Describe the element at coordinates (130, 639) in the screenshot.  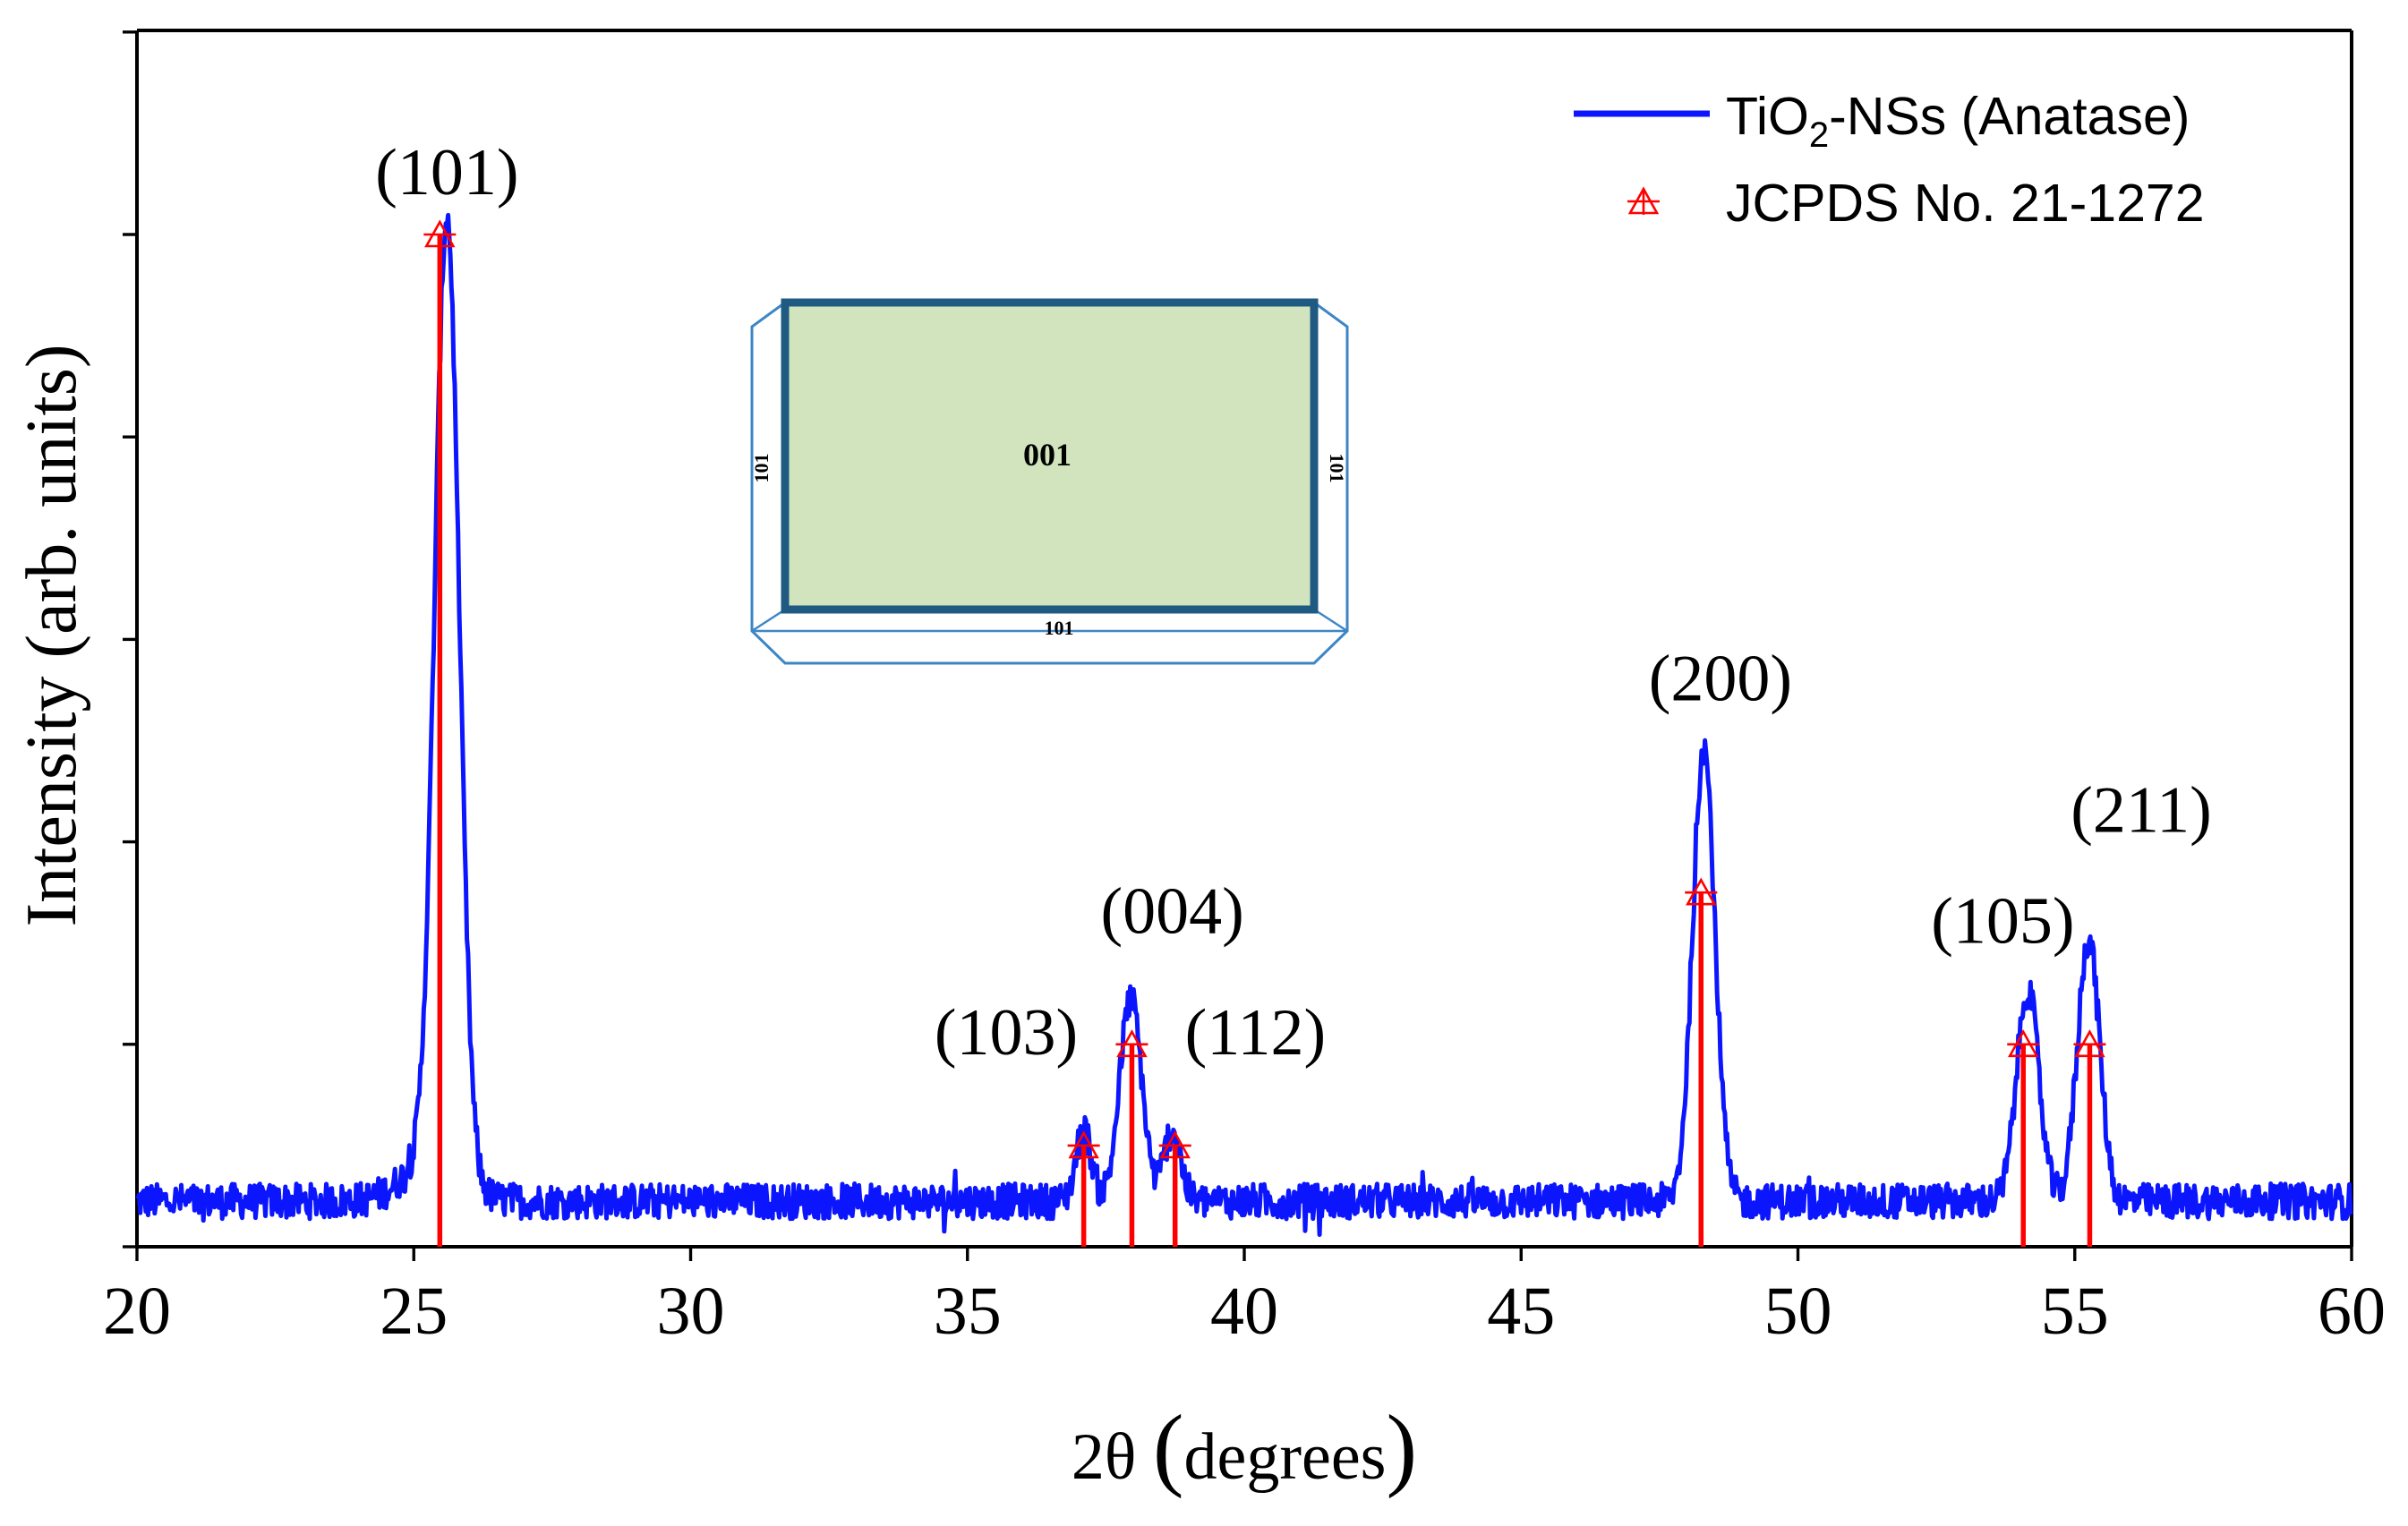
I see `y-axis-ticks` at that location.